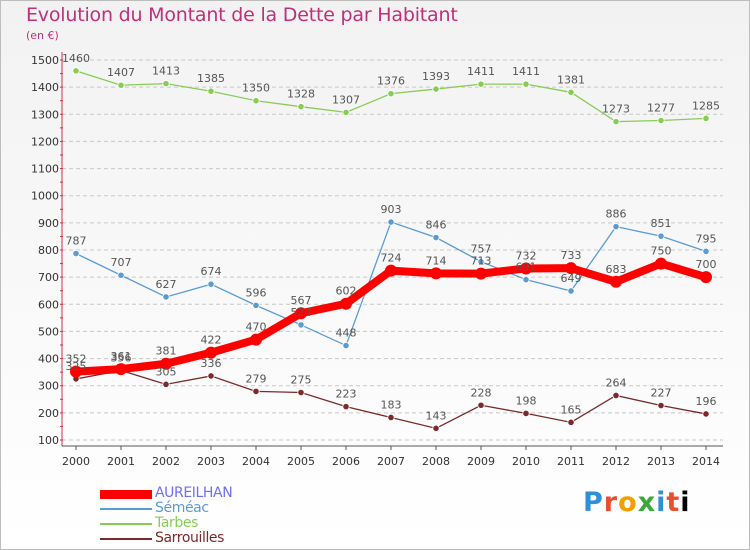 Image resolution: width=750 pixels, height=550 pixels. Describe the element at coordinates (76, 359) in the screenshot. I see `data-label-aureilhan: 352` at that location.